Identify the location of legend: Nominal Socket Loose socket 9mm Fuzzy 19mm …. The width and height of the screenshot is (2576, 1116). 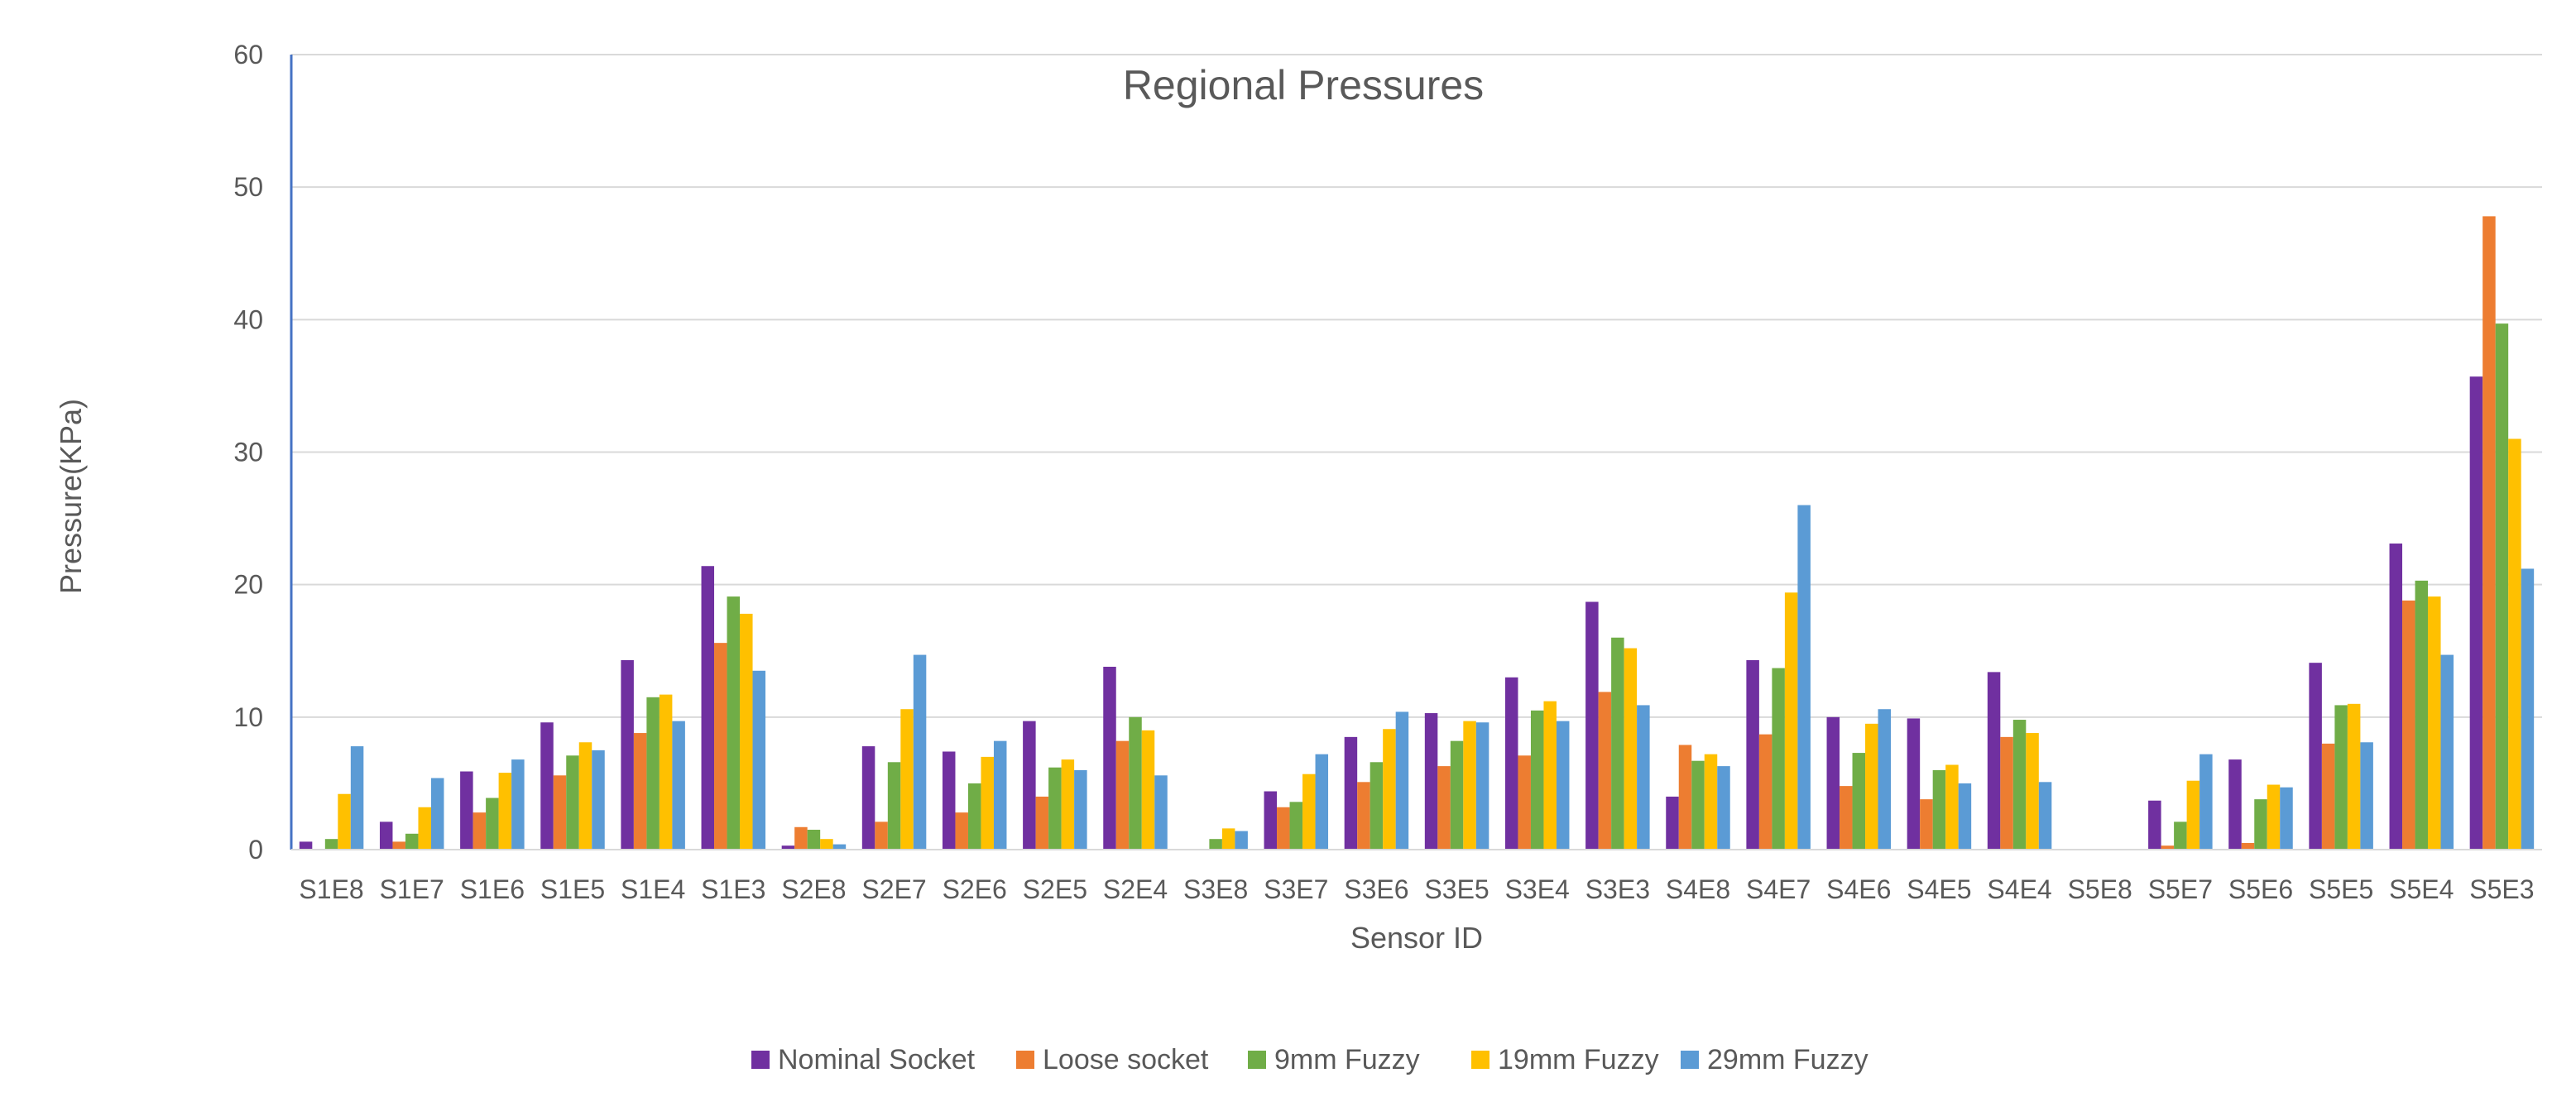
(1309, 1059).